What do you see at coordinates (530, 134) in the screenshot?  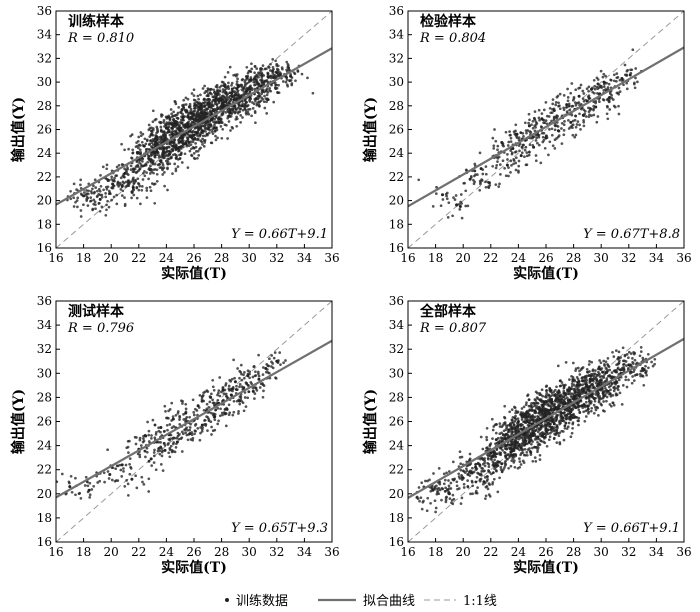 I see `scatter-points` at bounding box center [530, 134].